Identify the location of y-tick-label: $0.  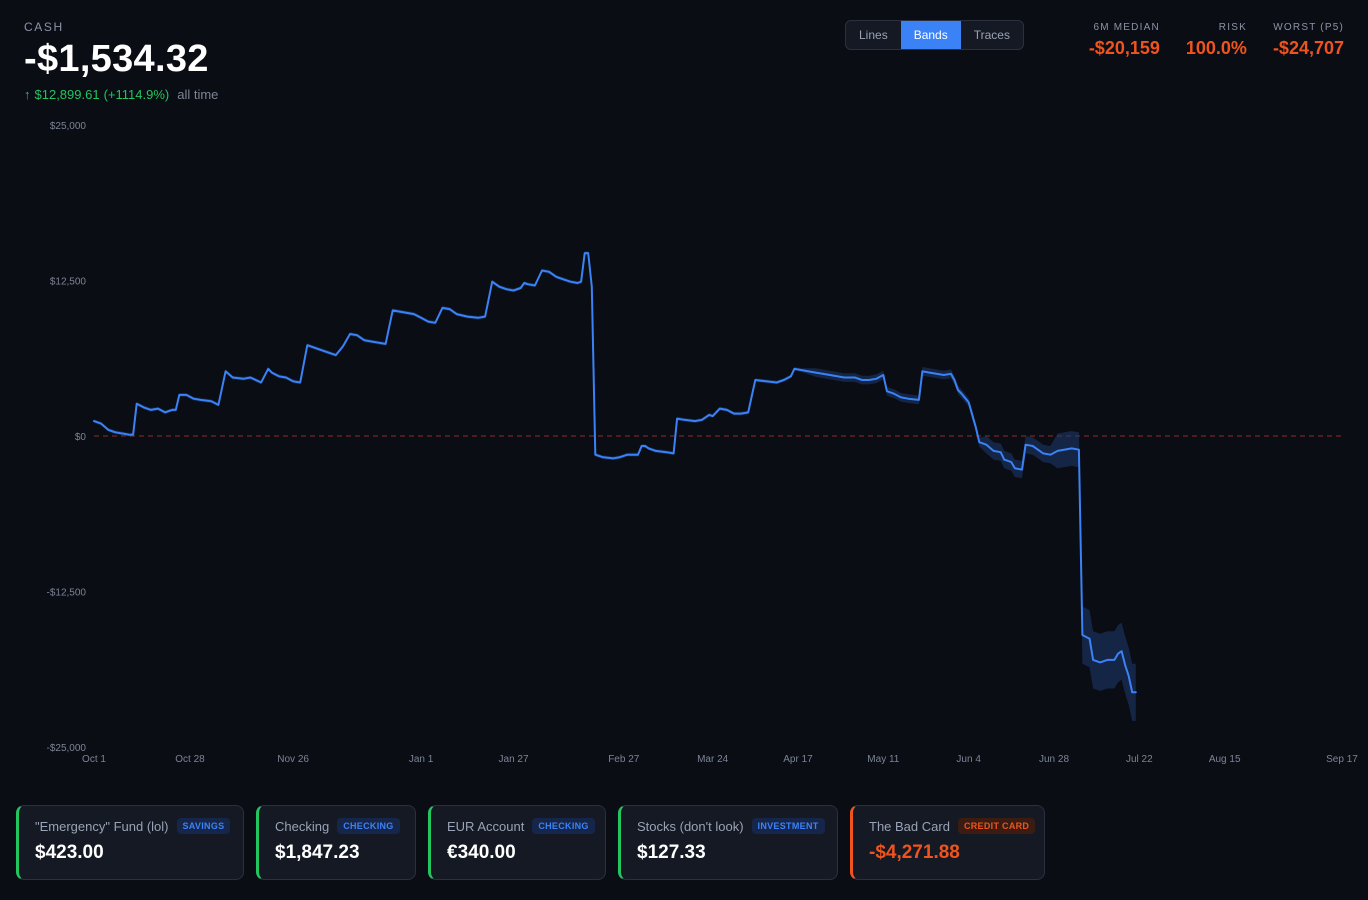
(81, 437).